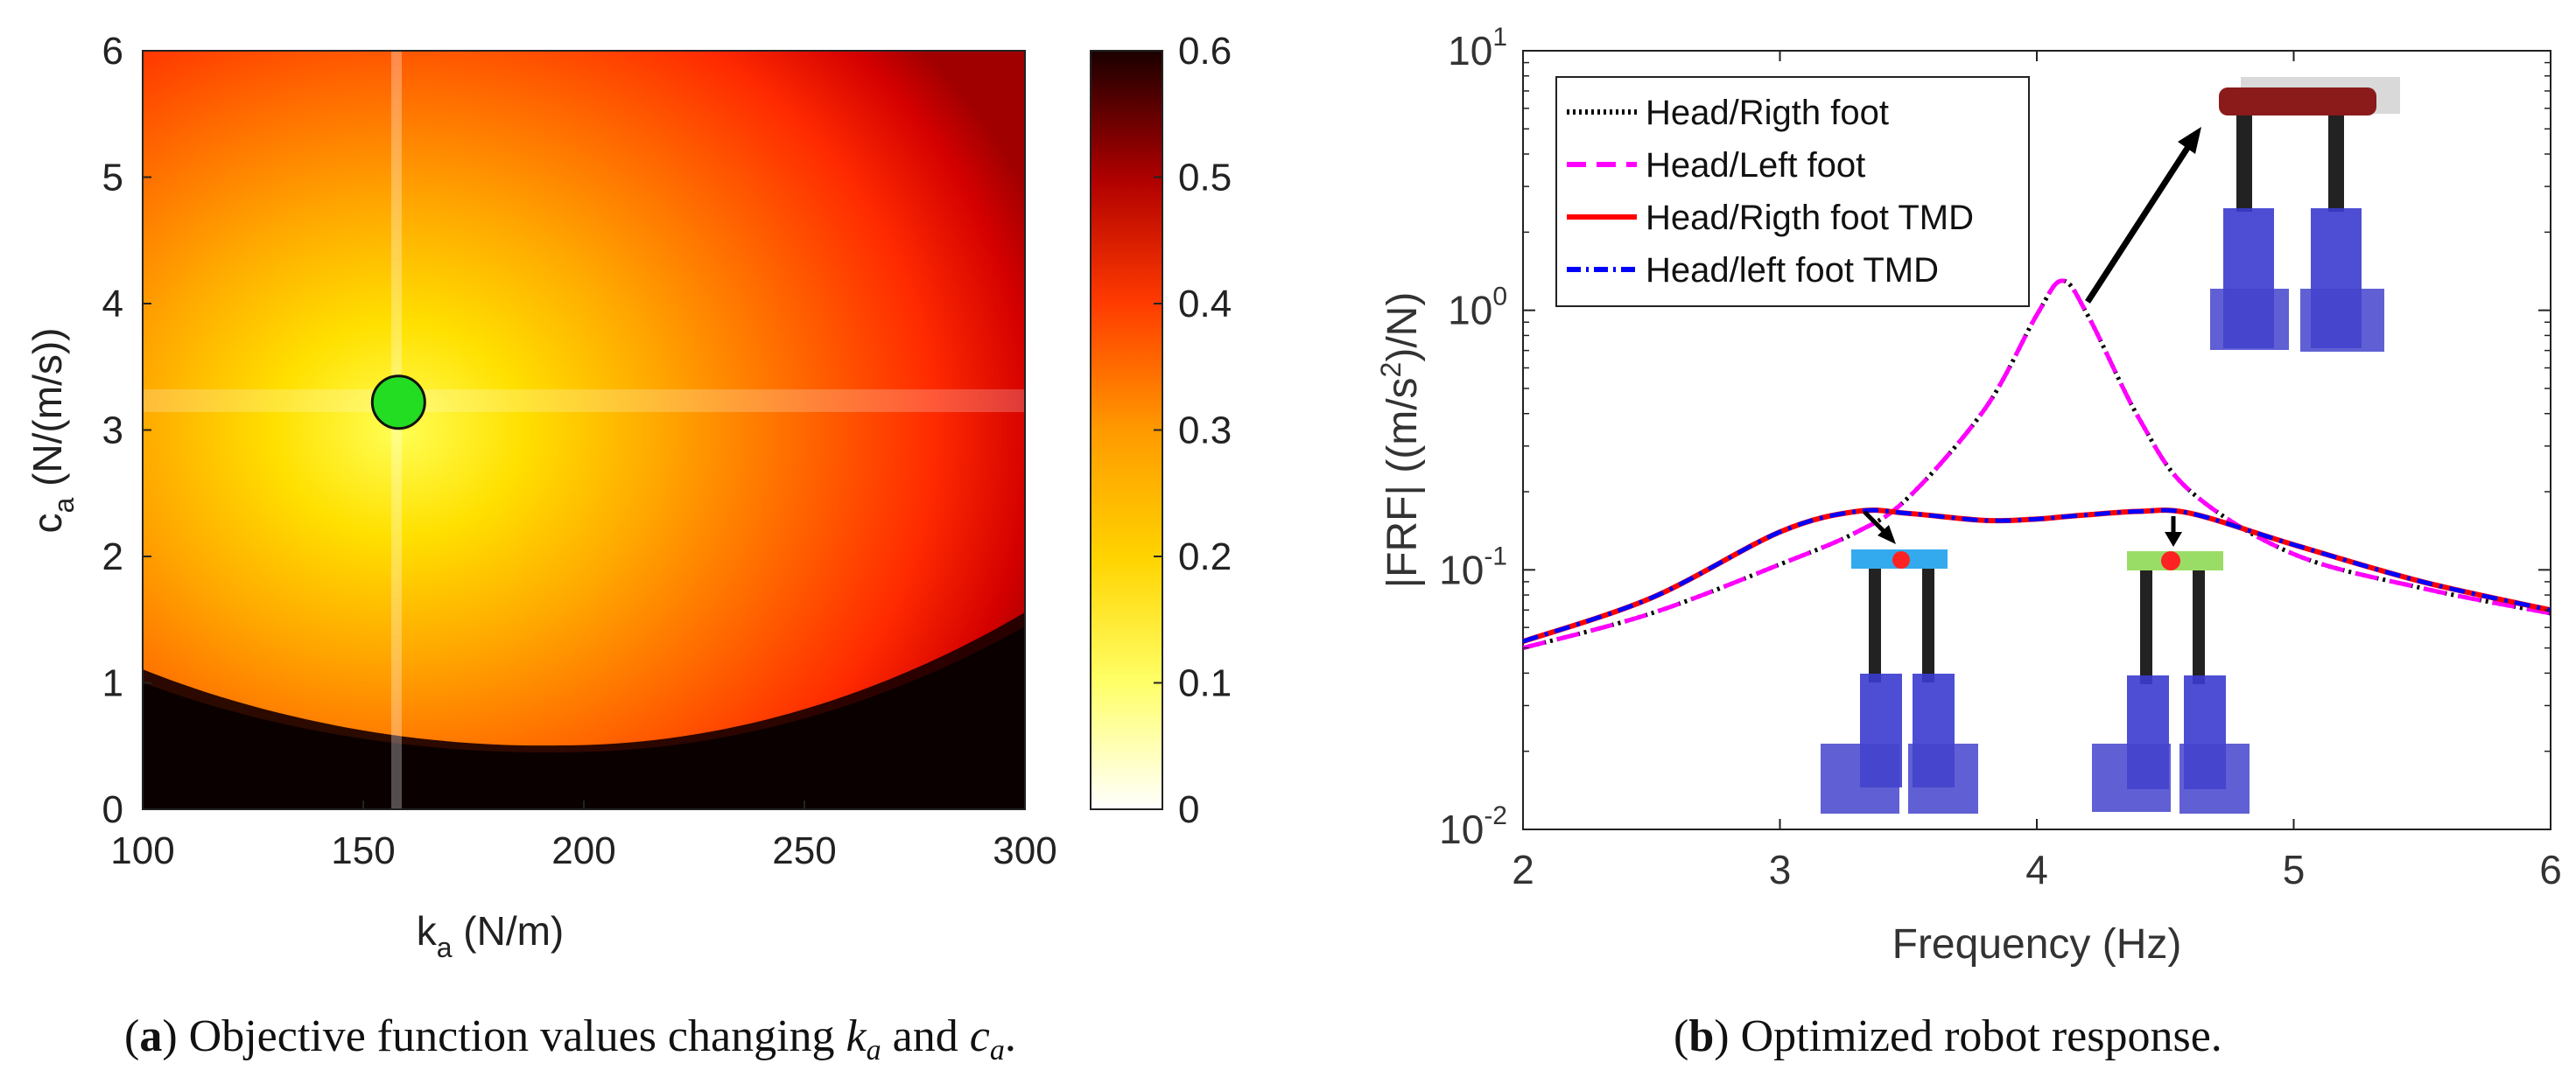  Describe the element at coordinates (113, 809) in the screenshot. I see `heatmap-ytick-label: 0` at that location.